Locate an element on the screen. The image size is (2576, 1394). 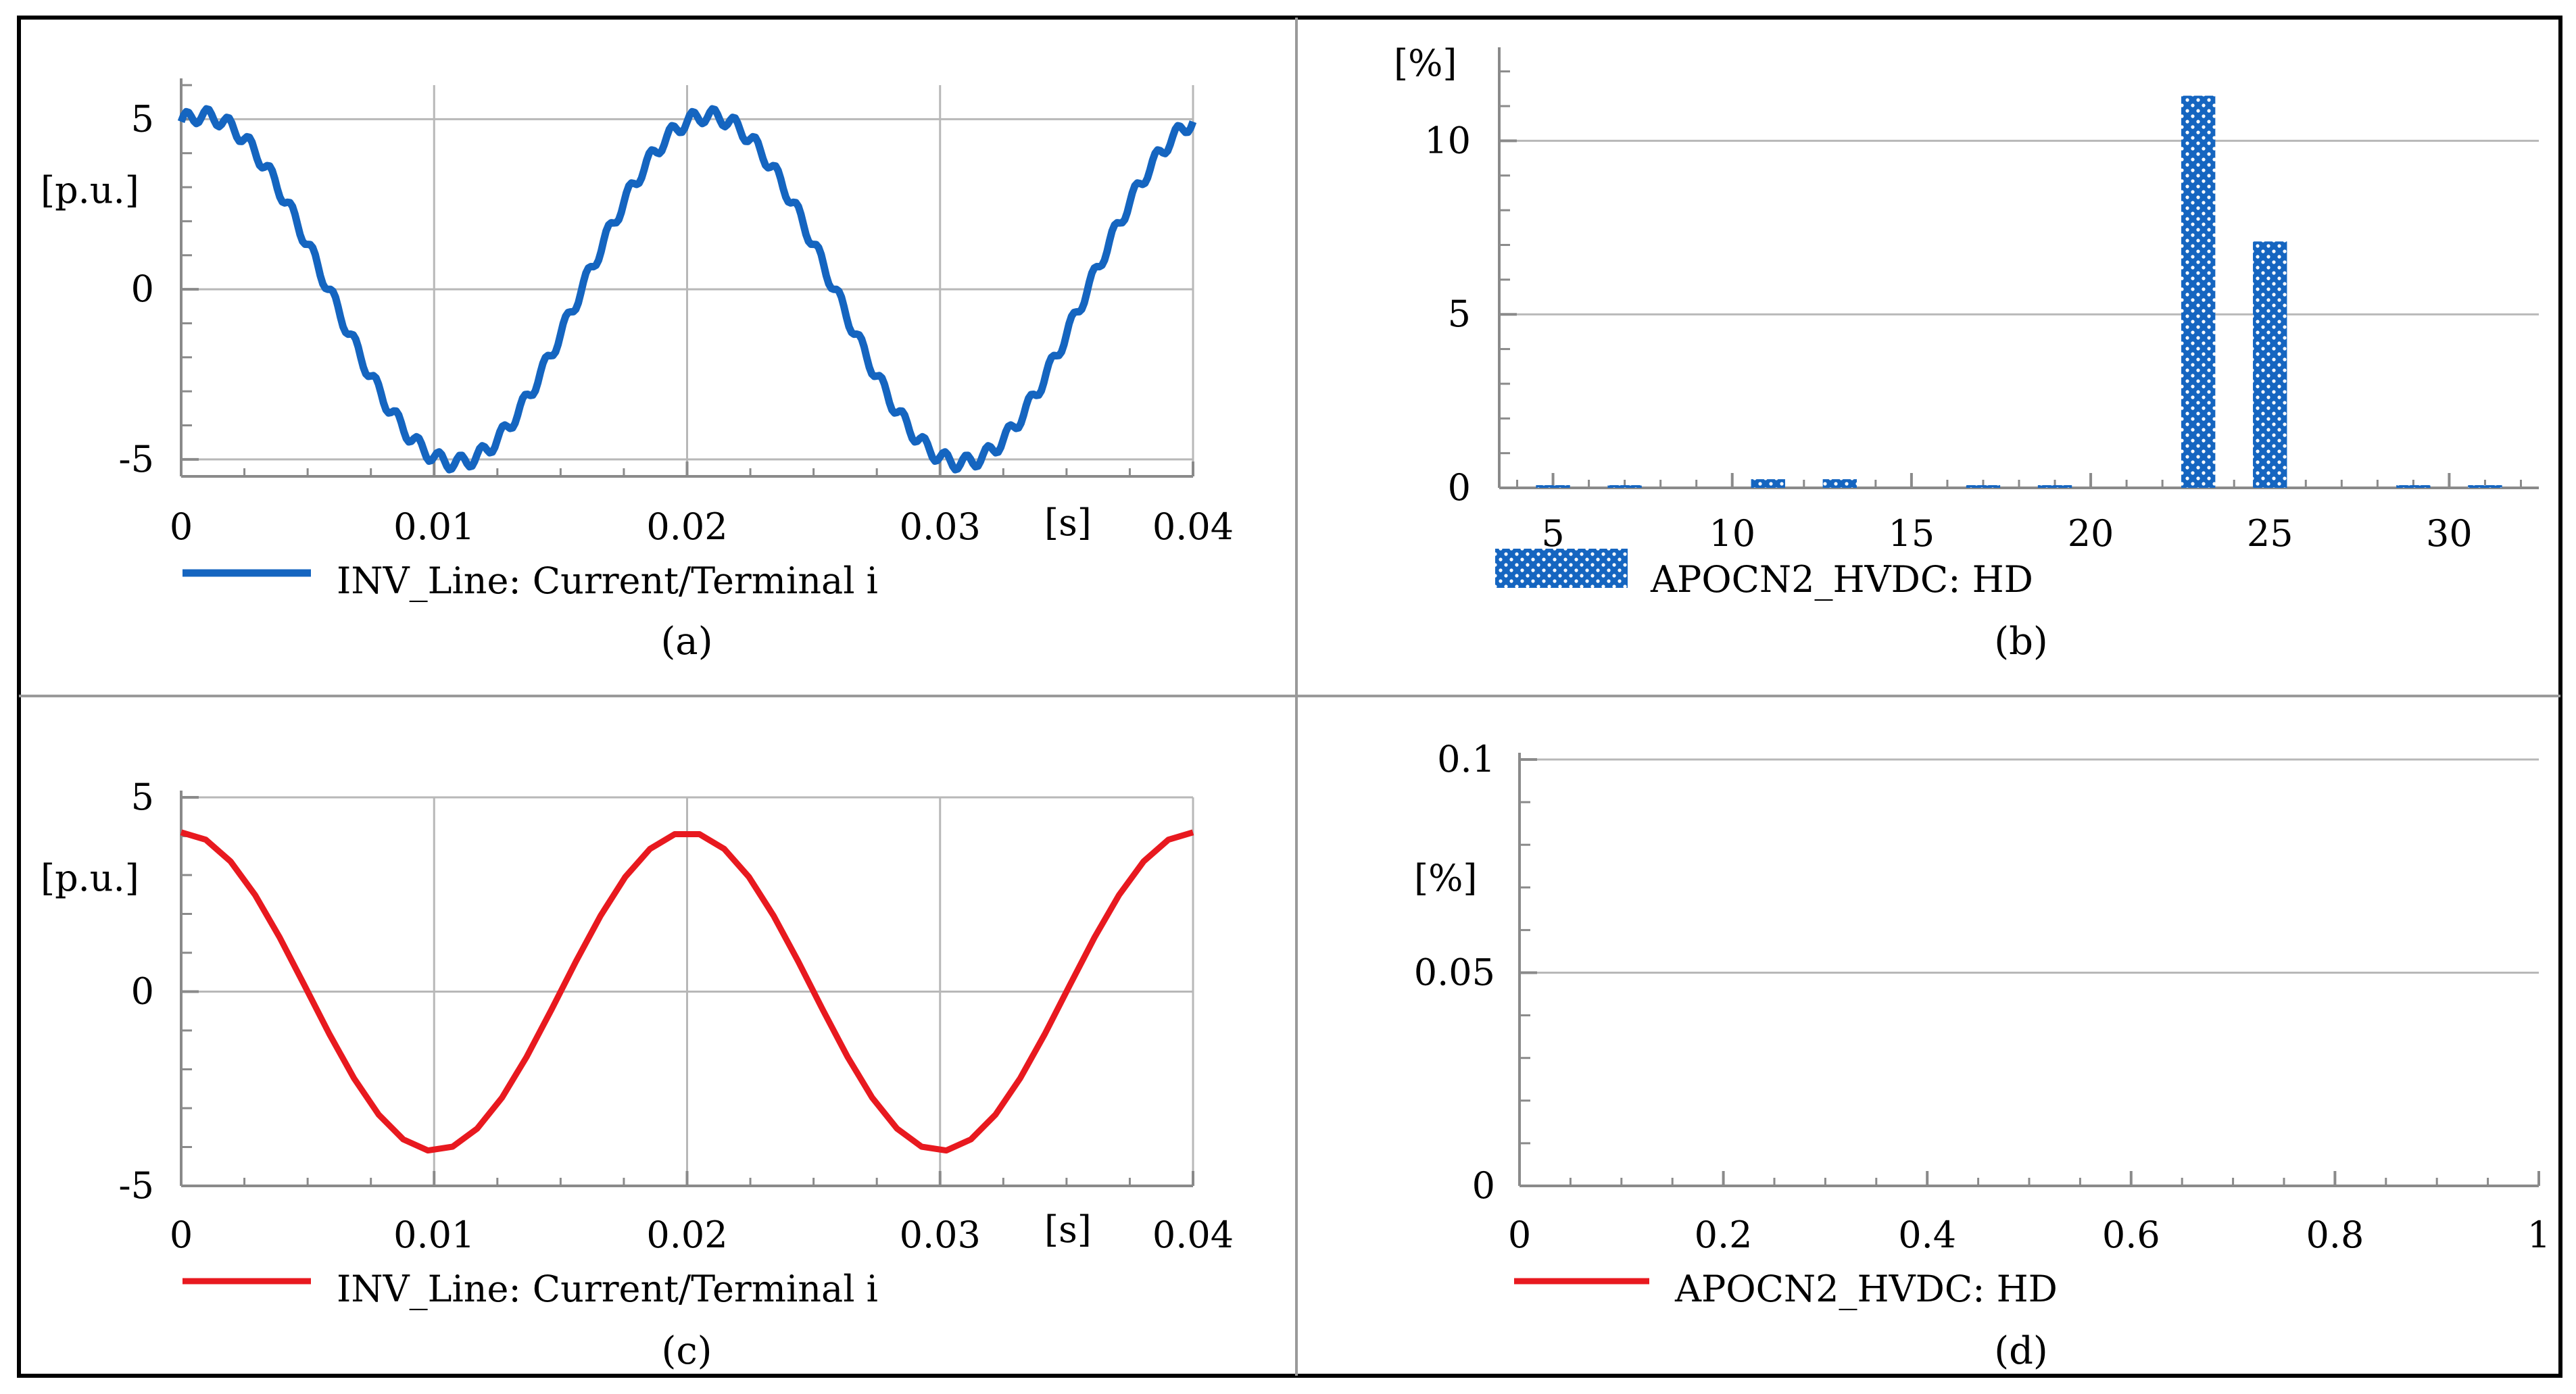
panel-a-xtick-label-3: 0.03 is located at coordinates (941, 526).